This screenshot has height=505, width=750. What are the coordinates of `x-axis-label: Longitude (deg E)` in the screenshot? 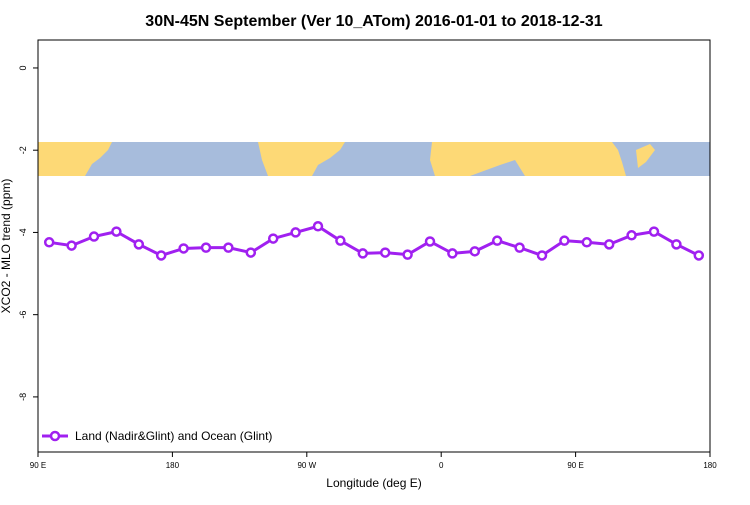 It's located at (373, 483).